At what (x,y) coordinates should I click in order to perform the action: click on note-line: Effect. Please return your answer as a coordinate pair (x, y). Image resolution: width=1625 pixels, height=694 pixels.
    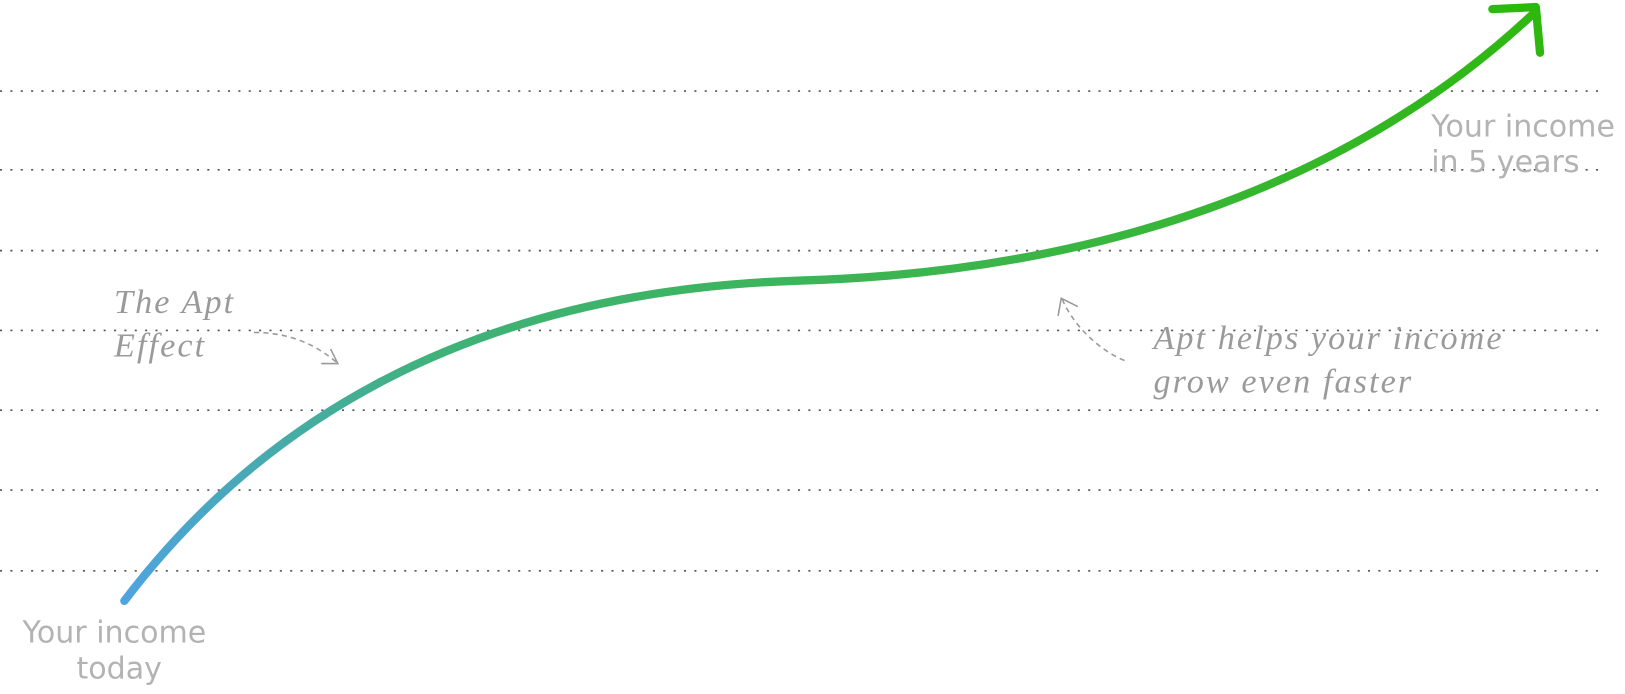
    Looking at the image, I should click on (159, 345).